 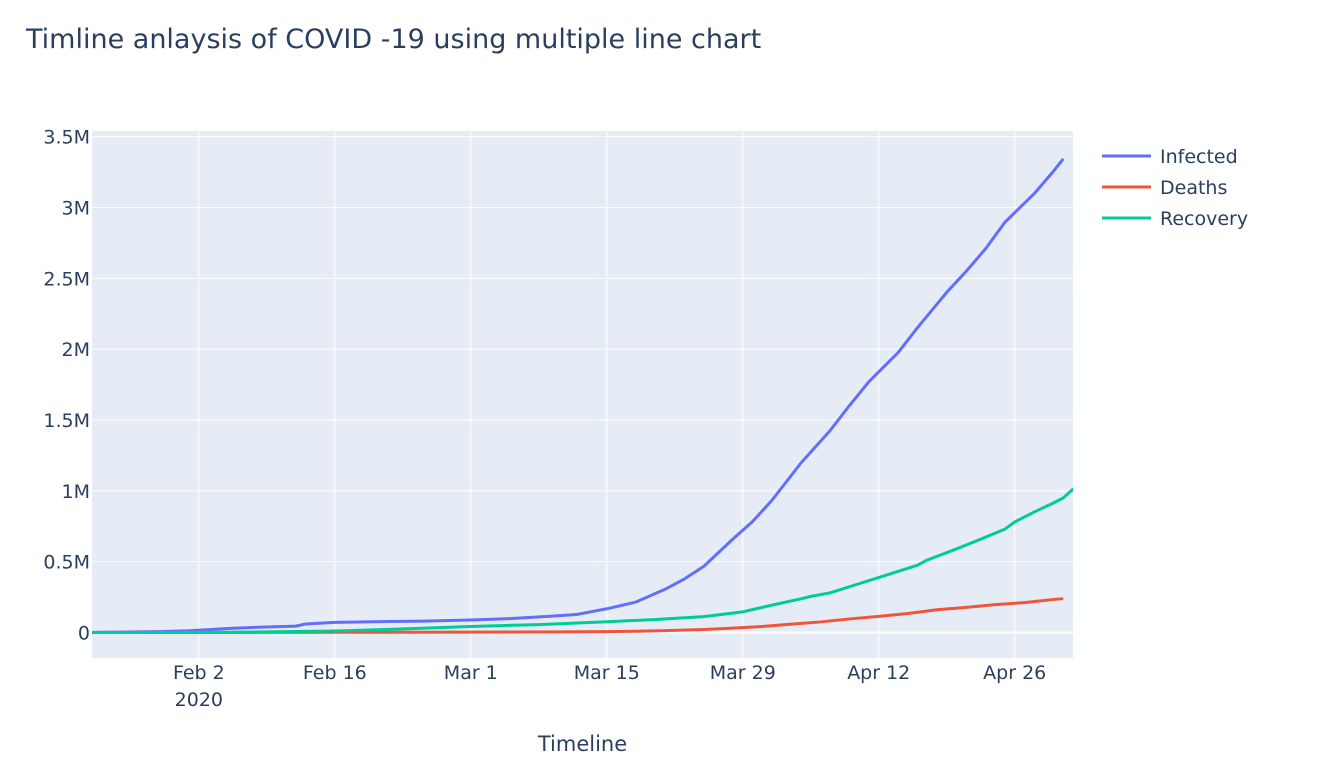 I want to click on x-tick-label: Mar 29, so click(x=743, y=673).